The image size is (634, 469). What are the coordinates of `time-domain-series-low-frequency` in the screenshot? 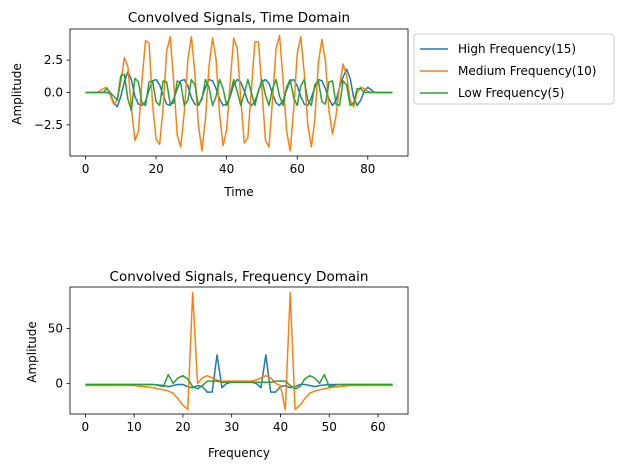 It's located at (239, 92).